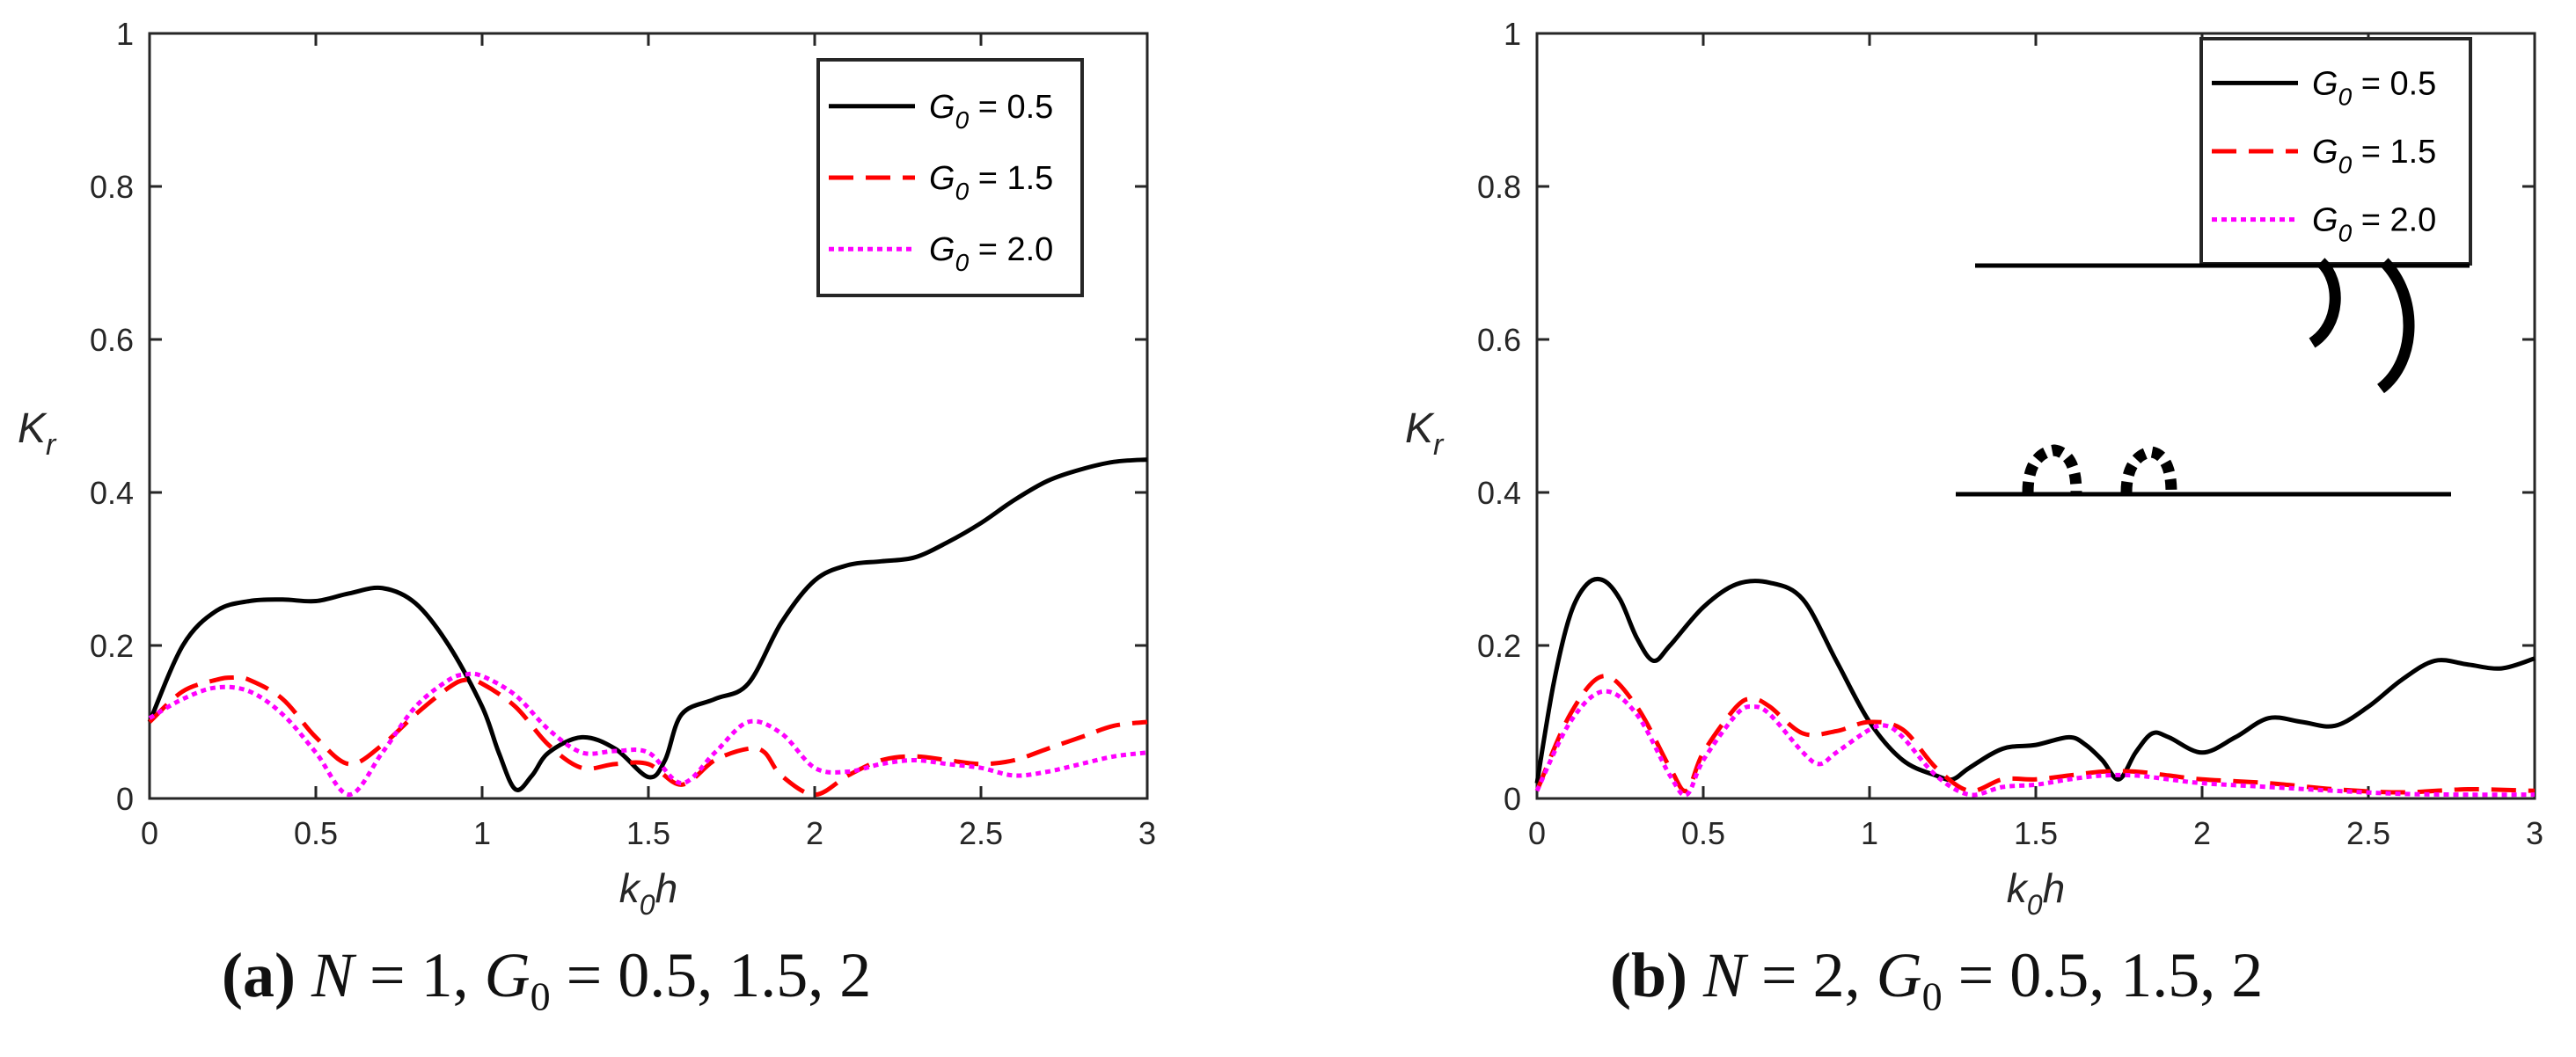  What do you see at coordinates (2325, 303) in the screenshot?
I see `upper-curve-small` at bounding box center [2325, 303].